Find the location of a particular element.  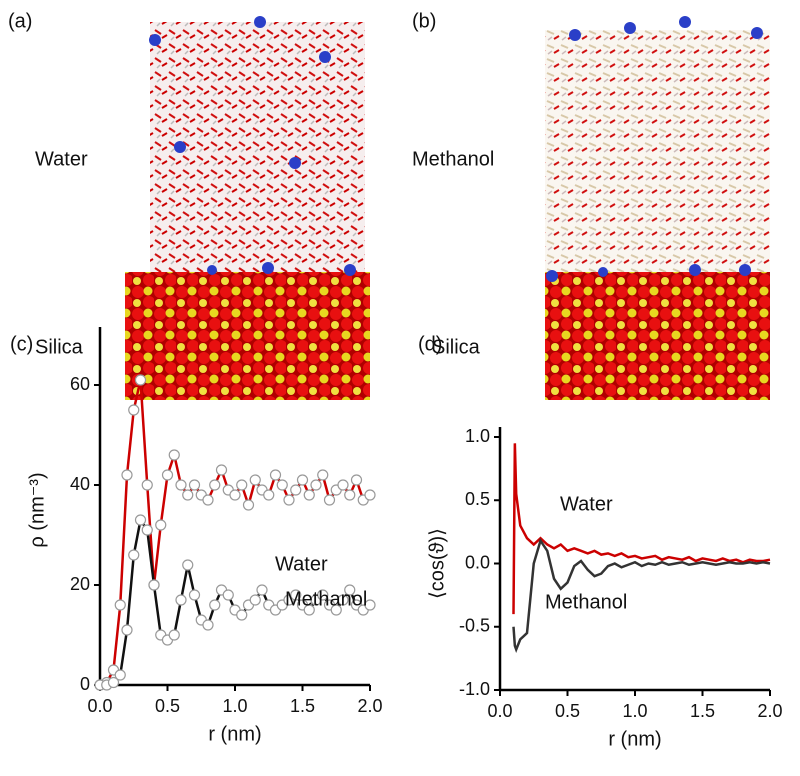

y-tick-label: -1.0 is located at coordinates (474, 689).